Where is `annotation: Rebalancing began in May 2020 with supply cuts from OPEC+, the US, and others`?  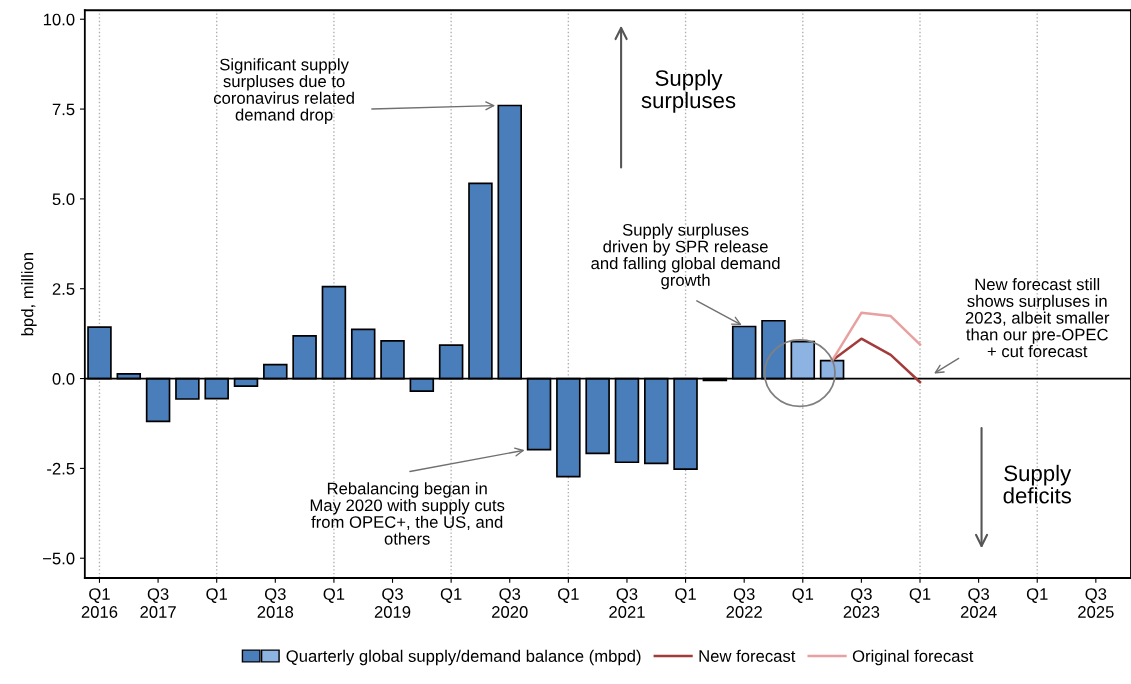
annotation: Rebalancing began in May 2020 with supply cuts from OPEC+, the US, and others is located at coordinates (407, 513).